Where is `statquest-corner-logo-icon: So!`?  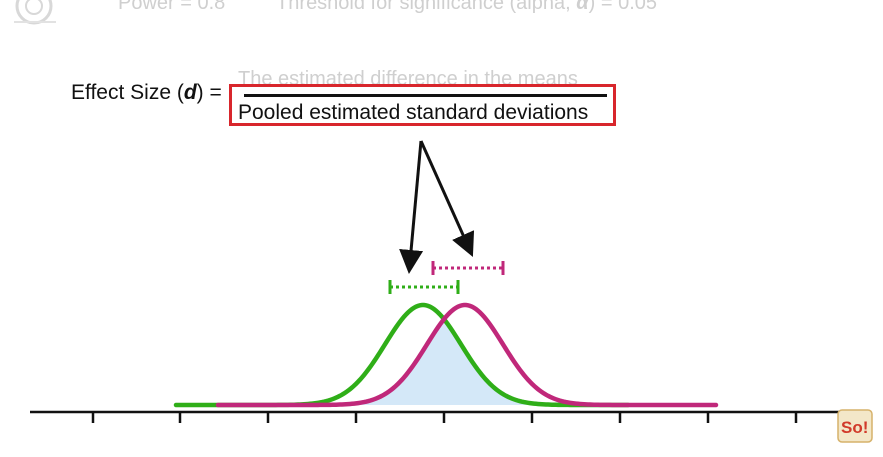 statquest-corner-logo-icon: So! is located at coordinates (855, 426).